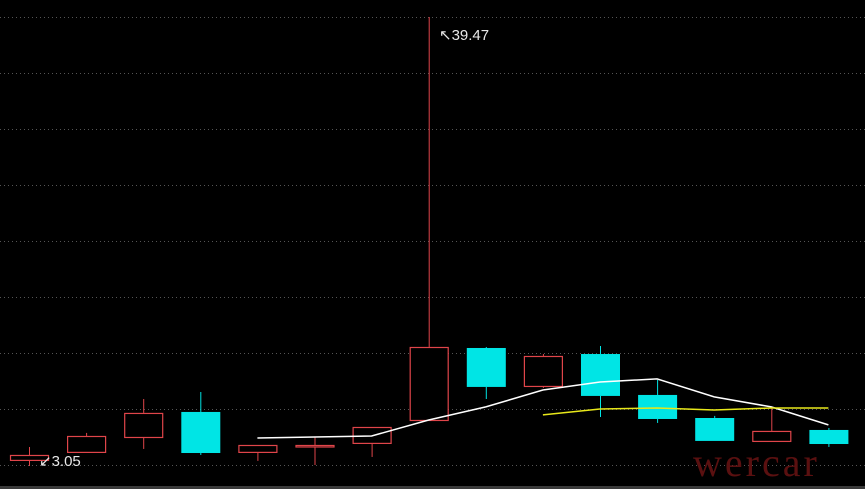  What do you see at coordinates (60, 461) in the screenshot?
I see `min-price-label: ↙3.05` at bounding box center [60, 461].